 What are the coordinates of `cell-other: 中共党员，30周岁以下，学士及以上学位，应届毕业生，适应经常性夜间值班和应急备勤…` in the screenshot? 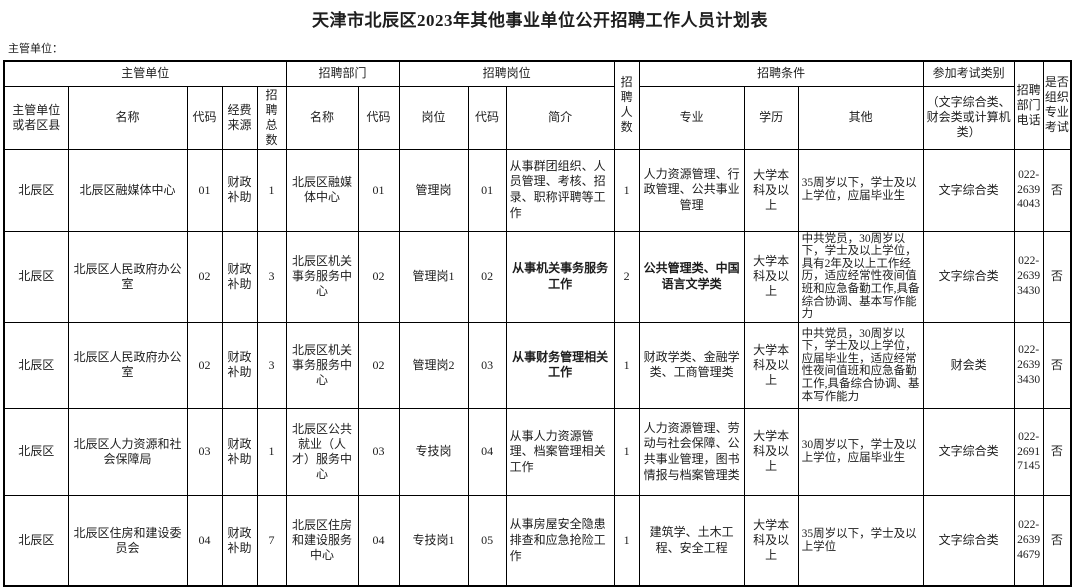 It's located at (860, 365).